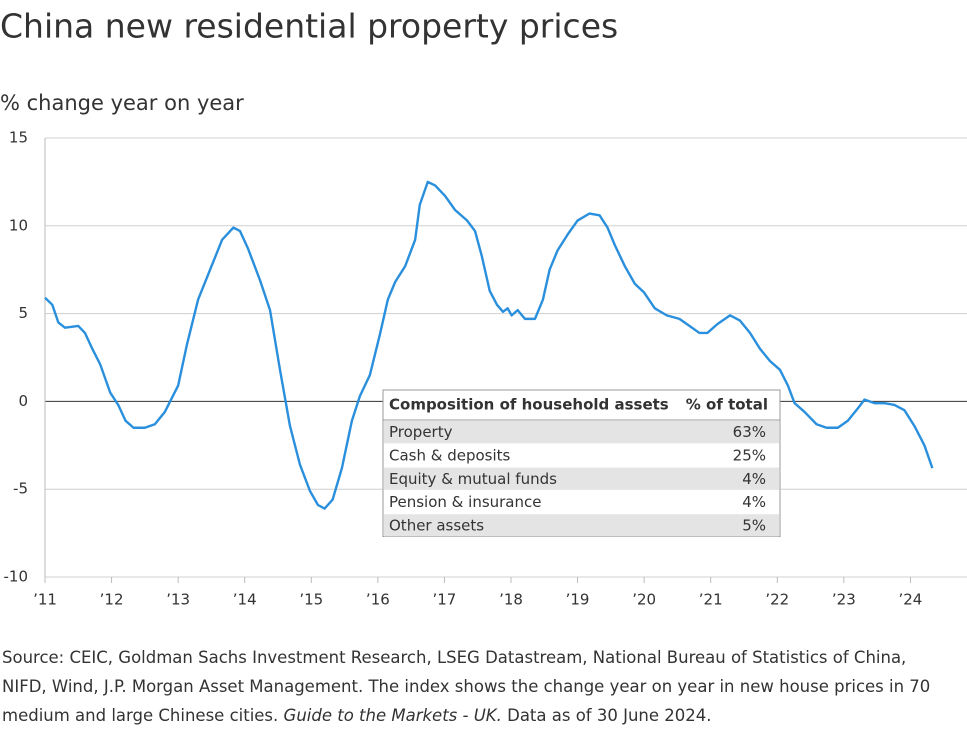  Describe the element at coordinates (112, 600) in the screenshot. I see `x-tick-label: ’12` at that location.